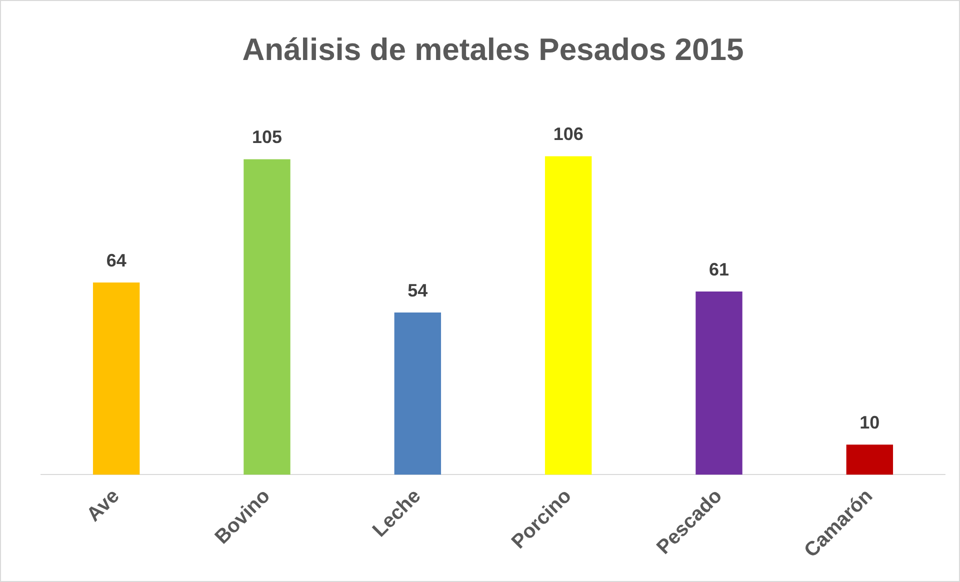 The image size is (960, 582). Describe the element at coordinates (103, 505) in the screenshot. I see `x-tick-label: Ave` at that location.